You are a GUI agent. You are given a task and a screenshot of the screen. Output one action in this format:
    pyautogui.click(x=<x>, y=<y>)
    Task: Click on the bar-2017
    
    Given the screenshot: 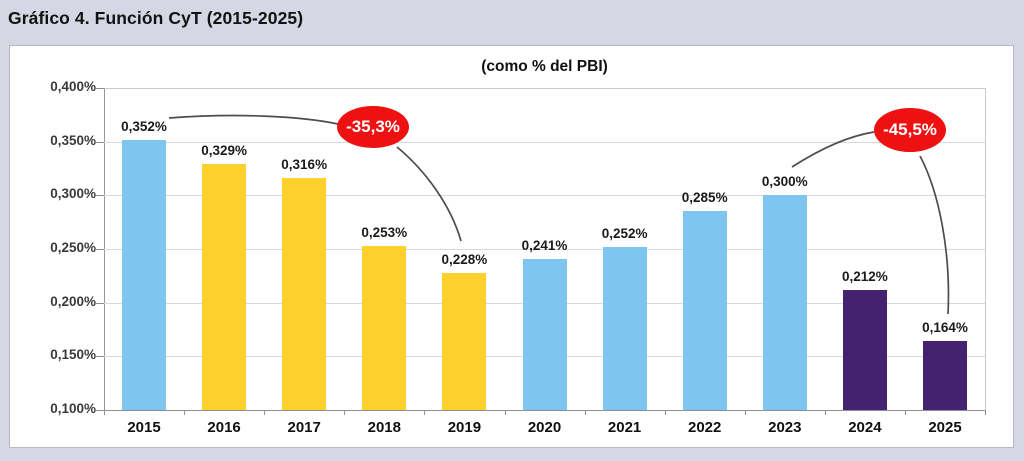 What is the action you would take?
    pyautogui.click(x=304, y=294)
    